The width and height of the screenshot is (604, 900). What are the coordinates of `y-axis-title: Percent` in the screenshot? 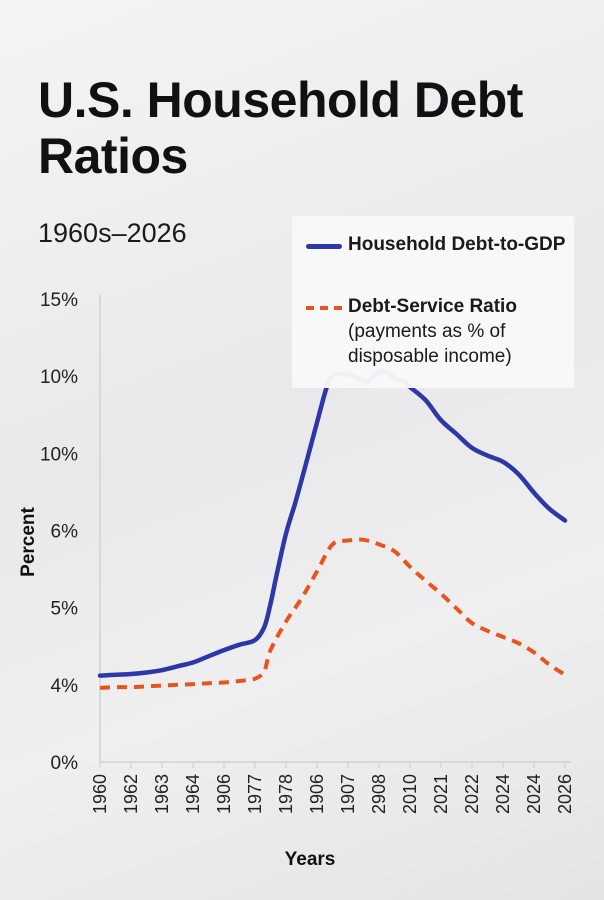 It's located at (28, 541).